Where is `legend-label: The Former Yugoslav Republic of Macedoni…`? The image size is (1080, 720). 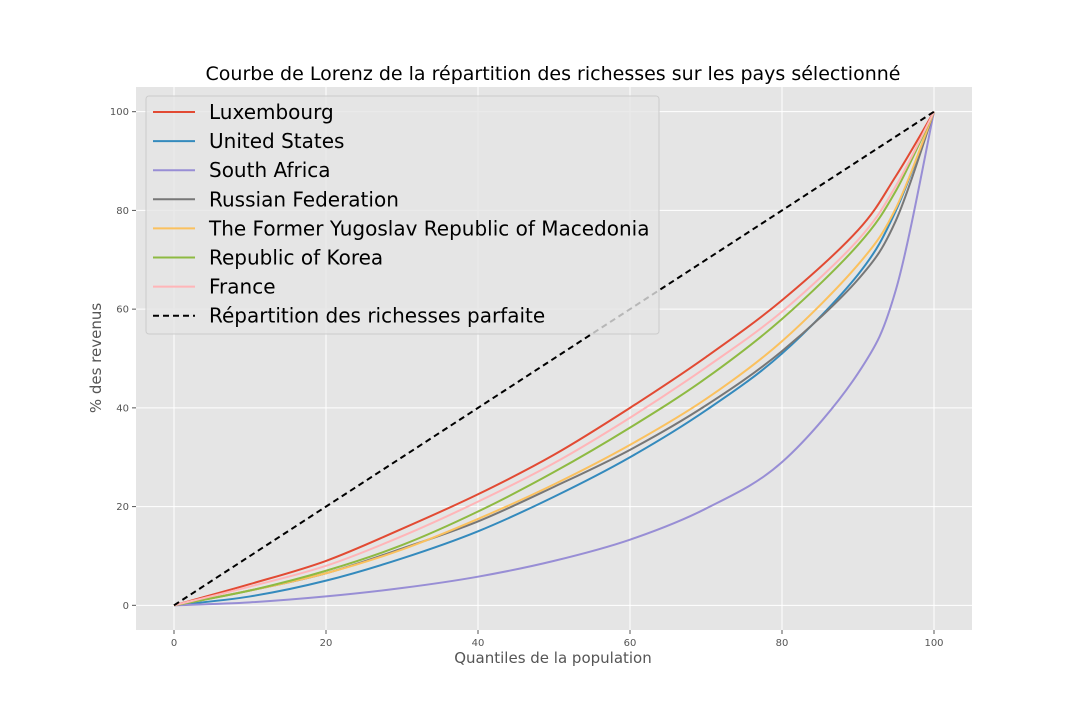 legend-label: The Former Yugoslav Republic of Macedoni… is located at coordinates (428, 228).